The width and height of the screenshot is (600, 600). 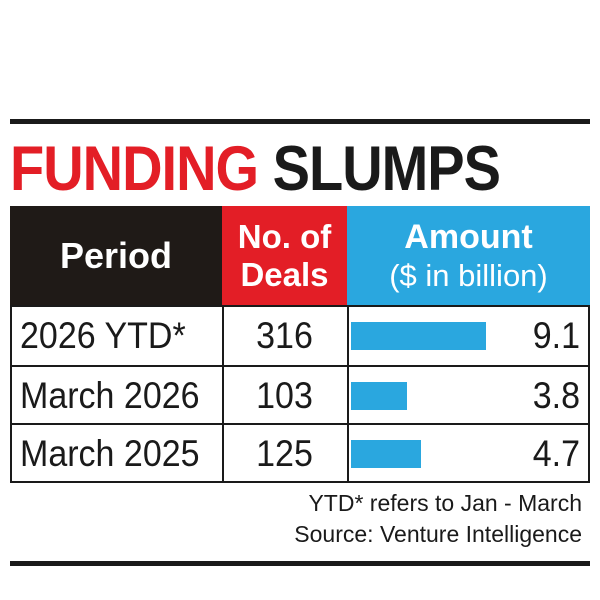 What do you see at coordinates (284, 395) in the screenshot?
I see `row-deals: 103` at bounding box center [284, 395].